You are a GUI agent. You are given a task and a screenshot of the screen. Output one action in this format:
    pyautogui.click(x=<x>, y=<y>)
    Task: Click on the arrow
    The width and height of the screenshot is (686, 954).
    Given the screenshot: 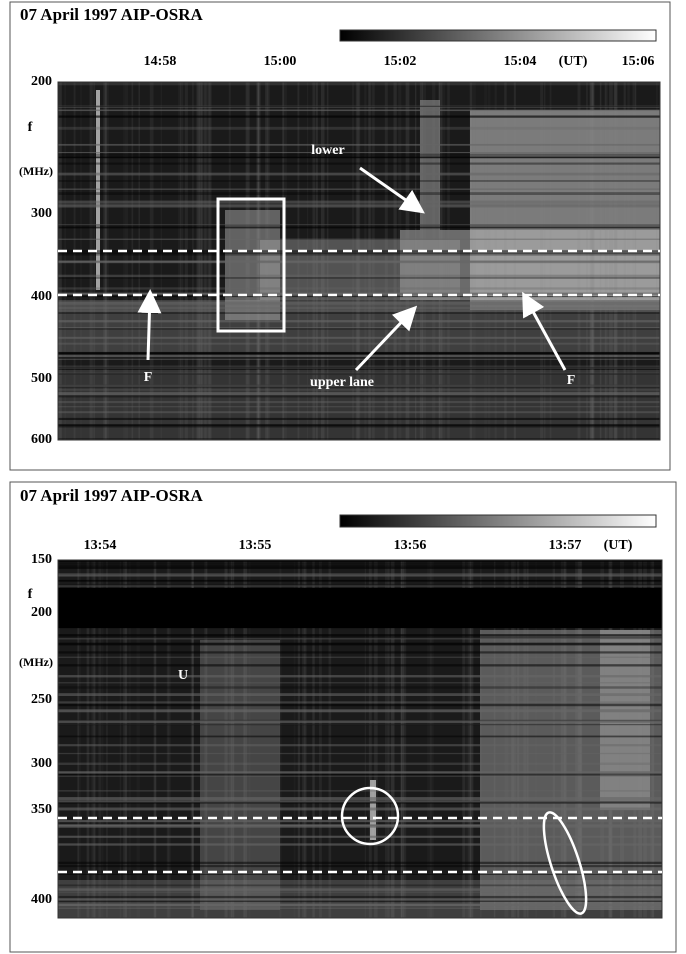 What is the action you would take?
    pyautogui.click(x=392, y=190)
    